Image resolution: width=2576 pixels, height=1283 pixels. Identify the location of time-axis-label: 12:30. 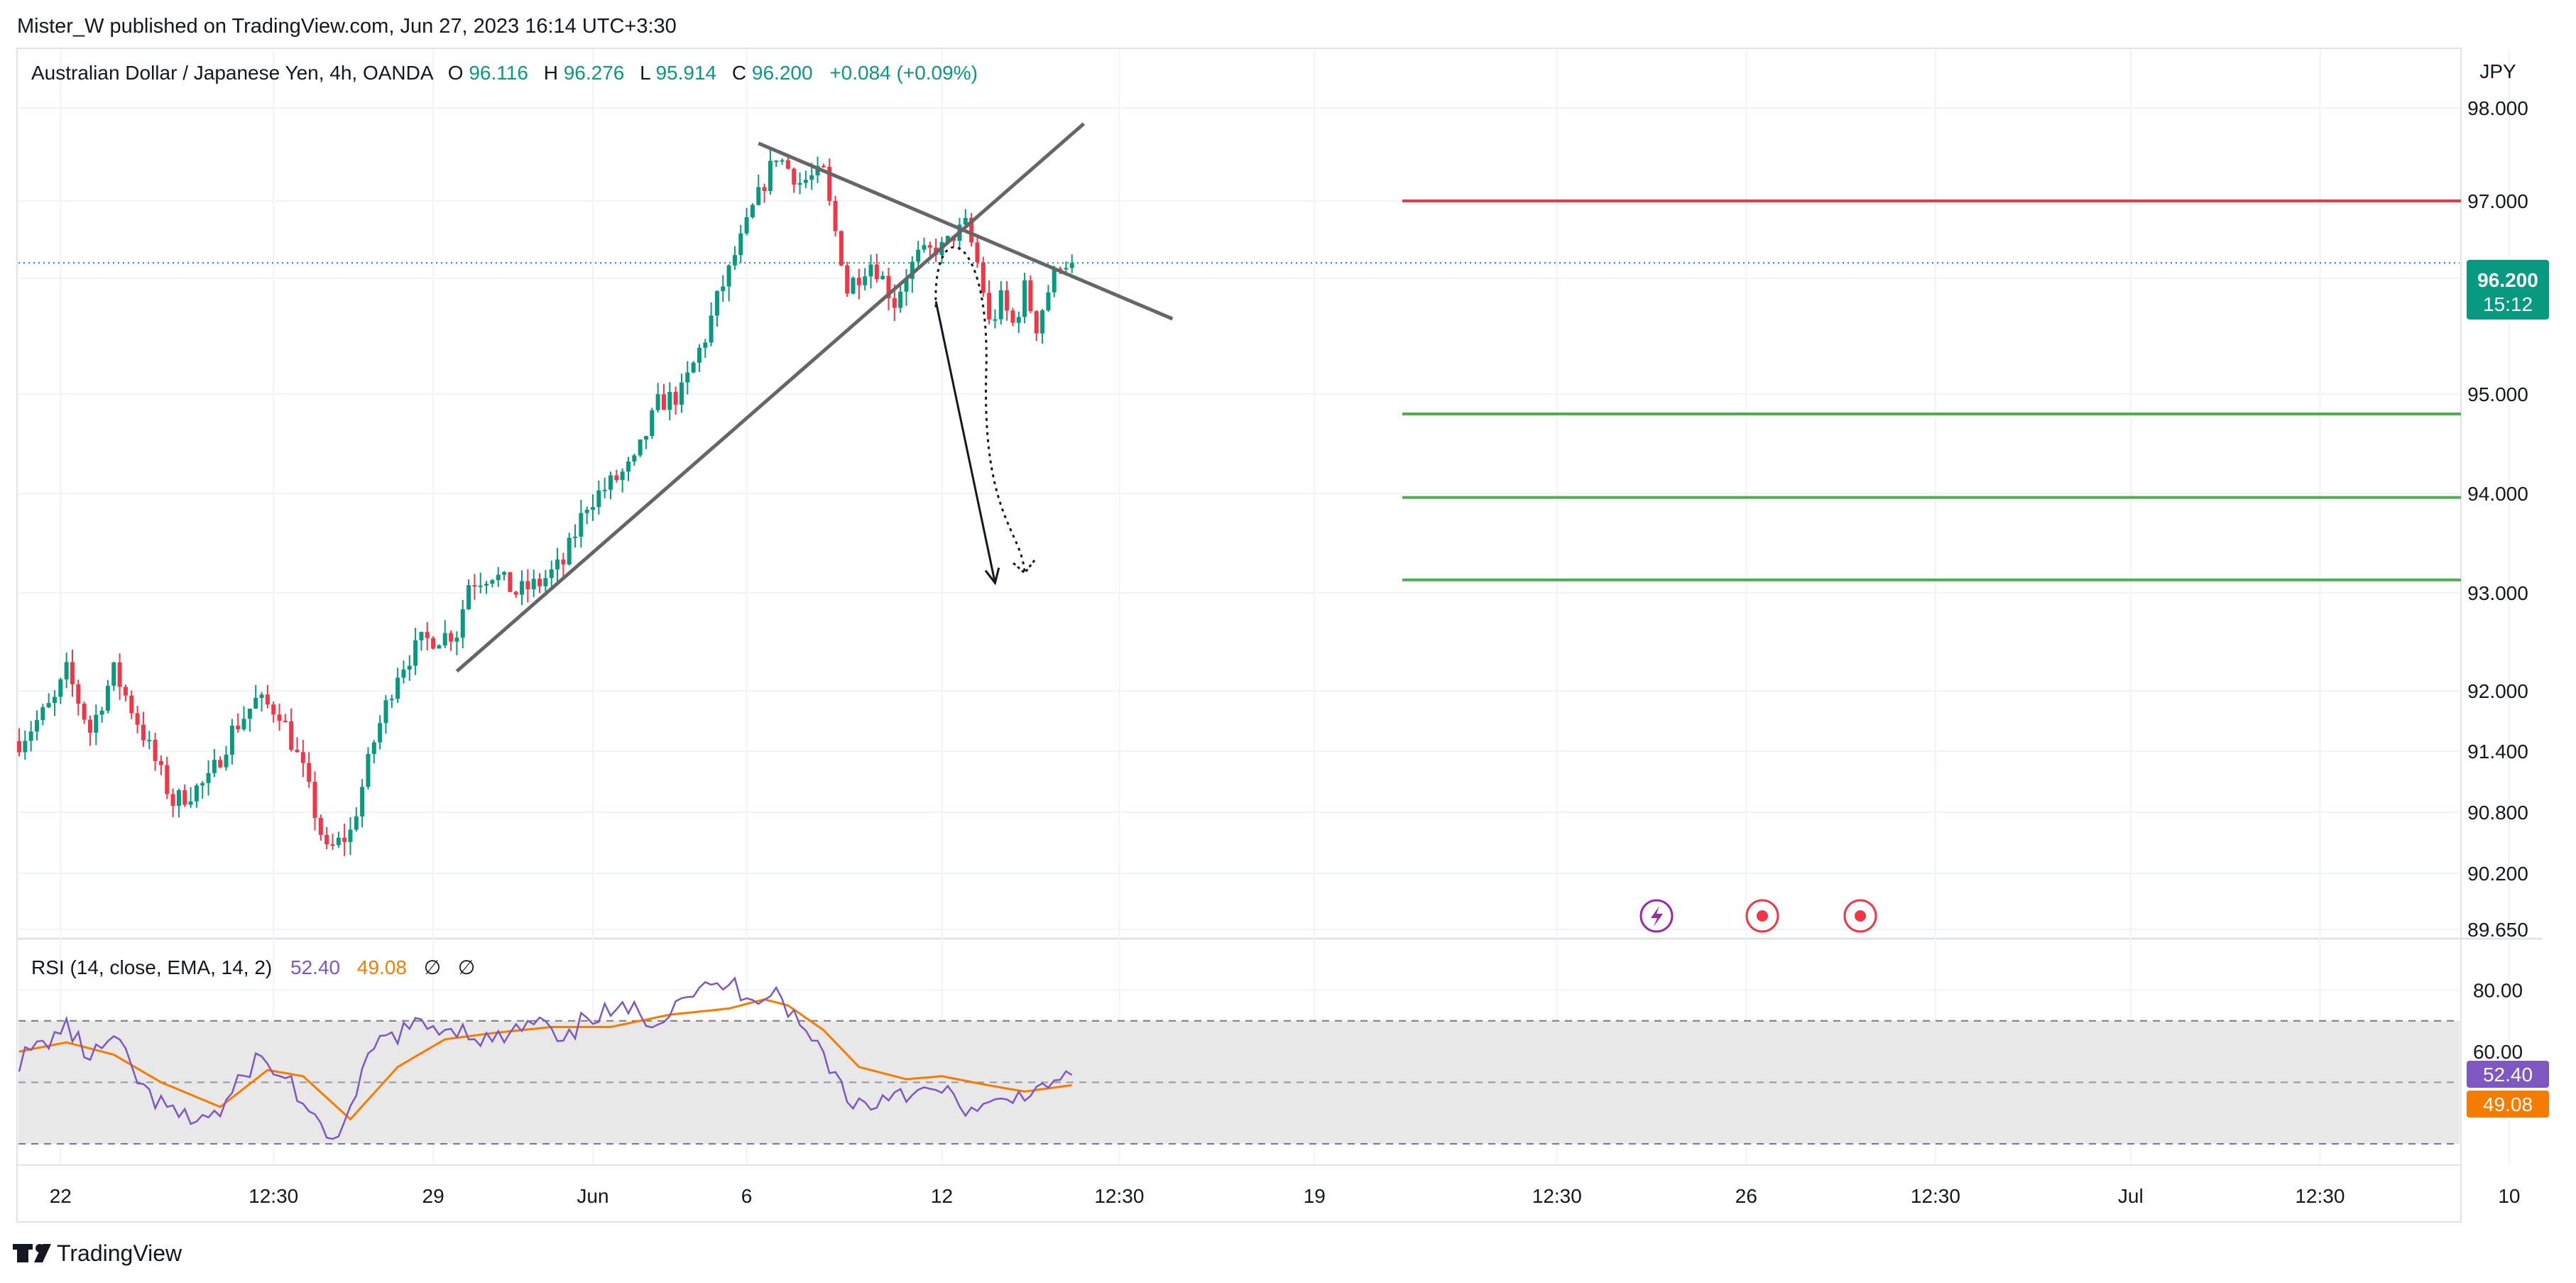
(1119, 1196).